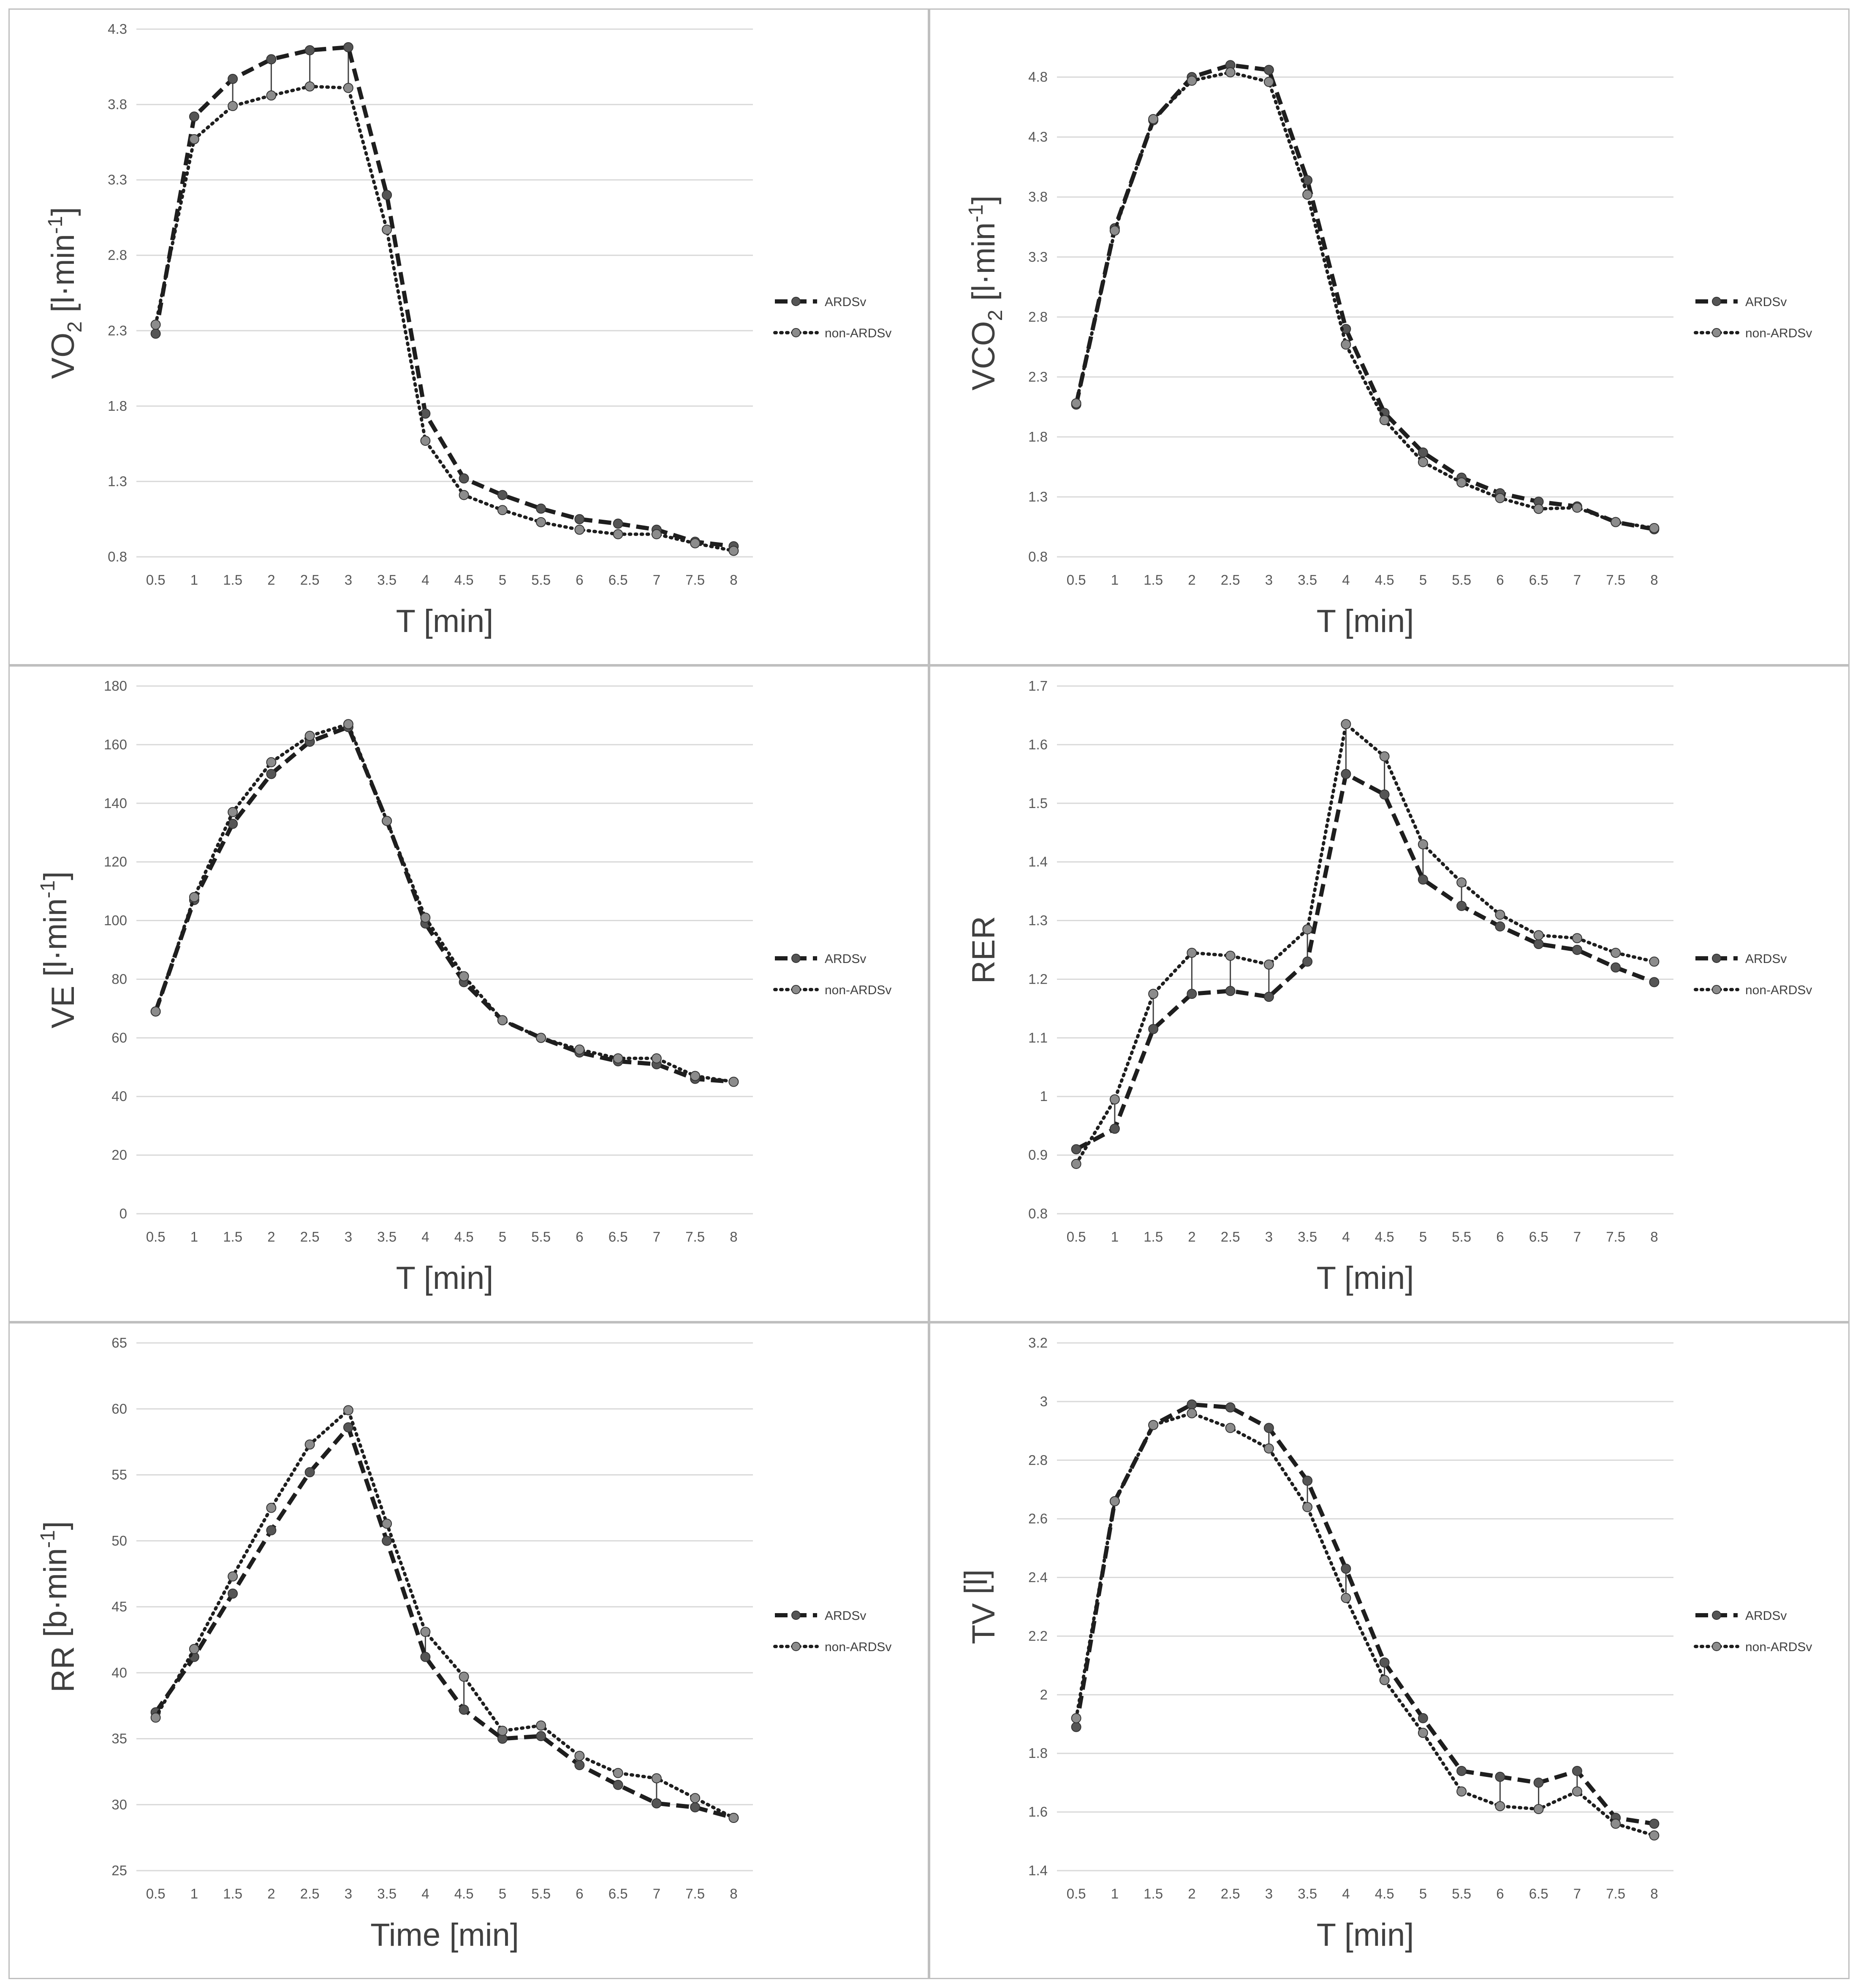 This screenshot has height=1988, width=1858. I want to click on ve-x-tick-label: 6, so click(579, 1237).